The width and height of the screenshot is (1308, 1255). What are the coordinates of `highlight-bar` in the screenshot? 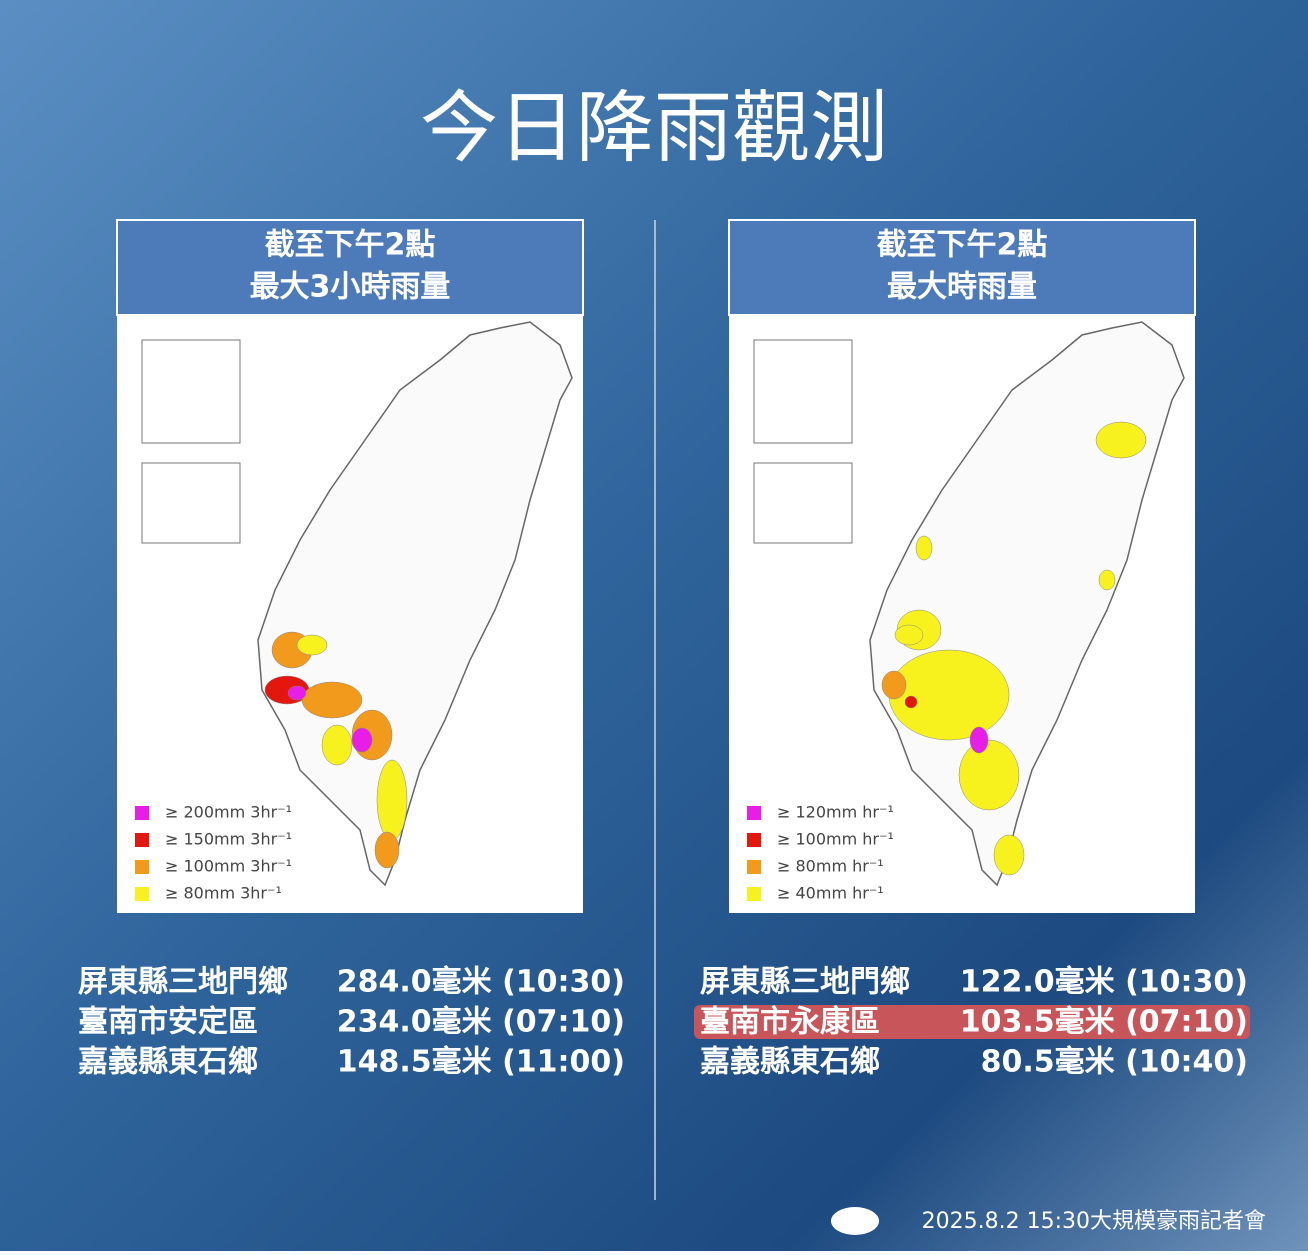 It's located at (972, 1022).